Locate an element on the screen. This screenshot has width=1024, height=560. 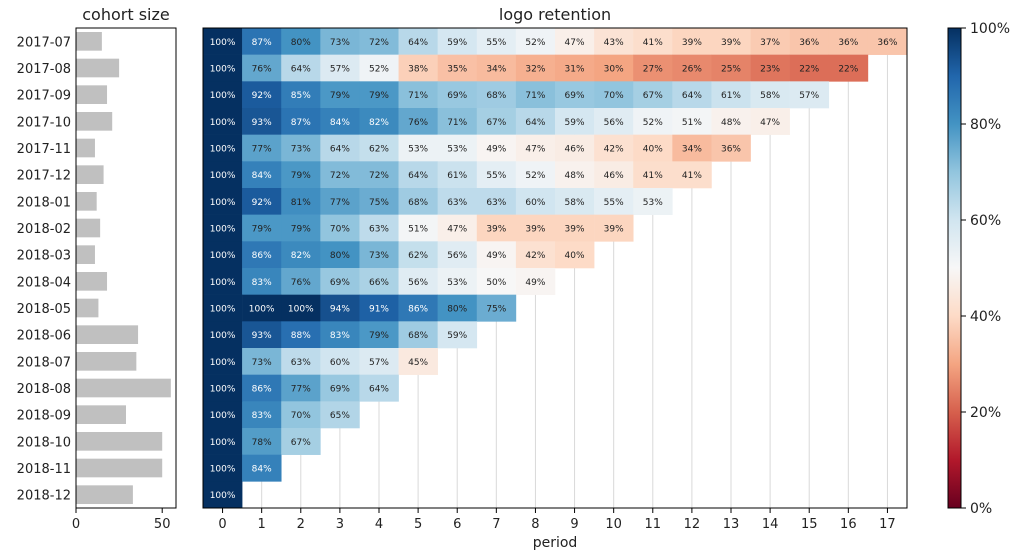
retention-cell-label: 75% is located at coordinates (496, 310).